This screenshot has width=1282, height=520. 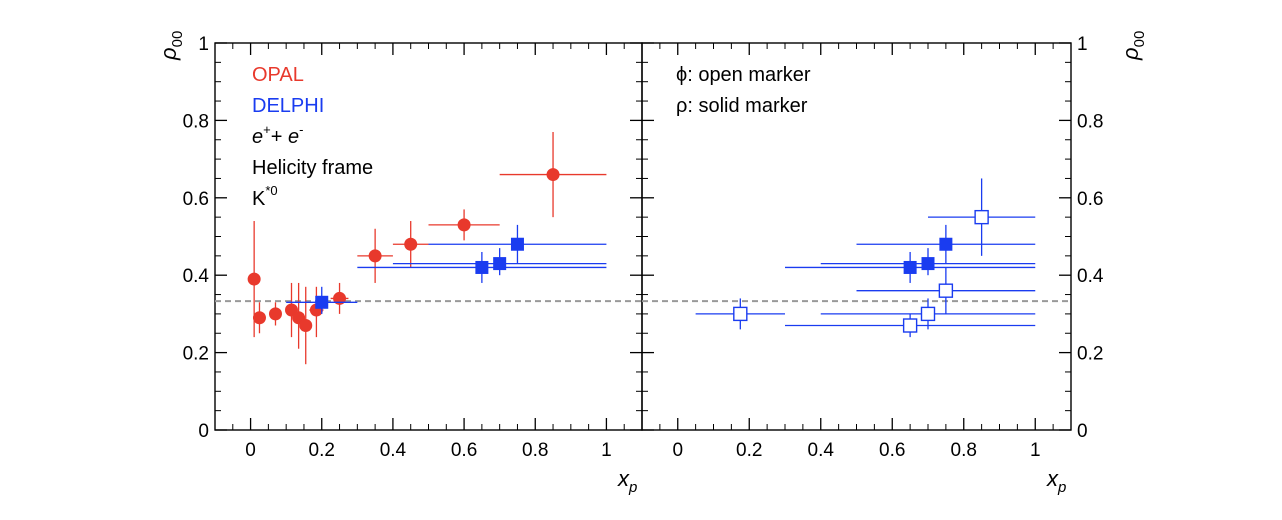 I want to click on left-data-series, so click(x=427, y=248).